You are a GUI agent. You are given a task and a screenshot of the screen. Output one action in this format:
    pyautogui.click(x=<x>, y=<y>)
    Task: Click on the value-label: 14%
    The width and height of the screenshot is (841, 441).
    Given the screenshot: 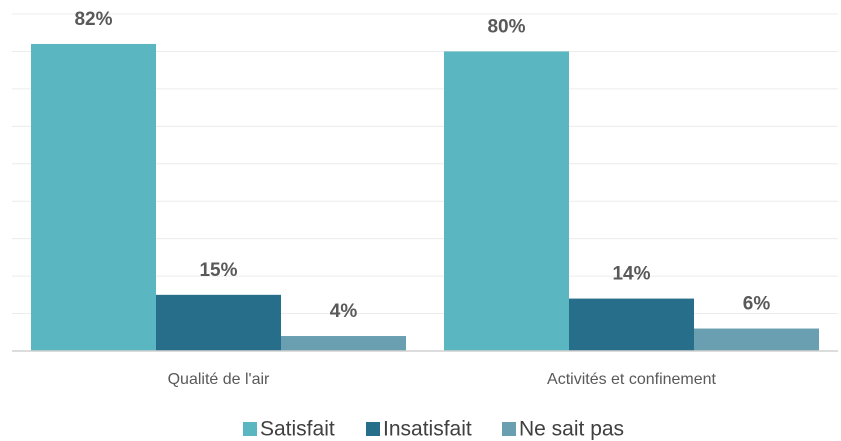 What is the action you would take?
    pyautogui.click(x=631, y=274)
    